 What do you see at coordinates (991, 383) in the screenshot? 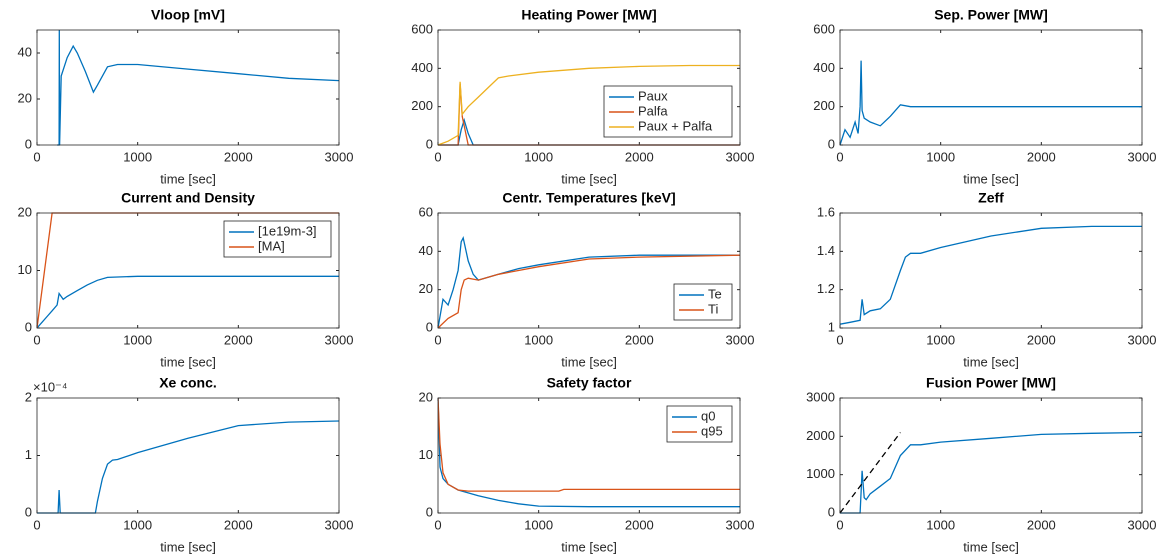
I see `chart-title: Fusion Power [MW]` at bounding box center [991, 383].